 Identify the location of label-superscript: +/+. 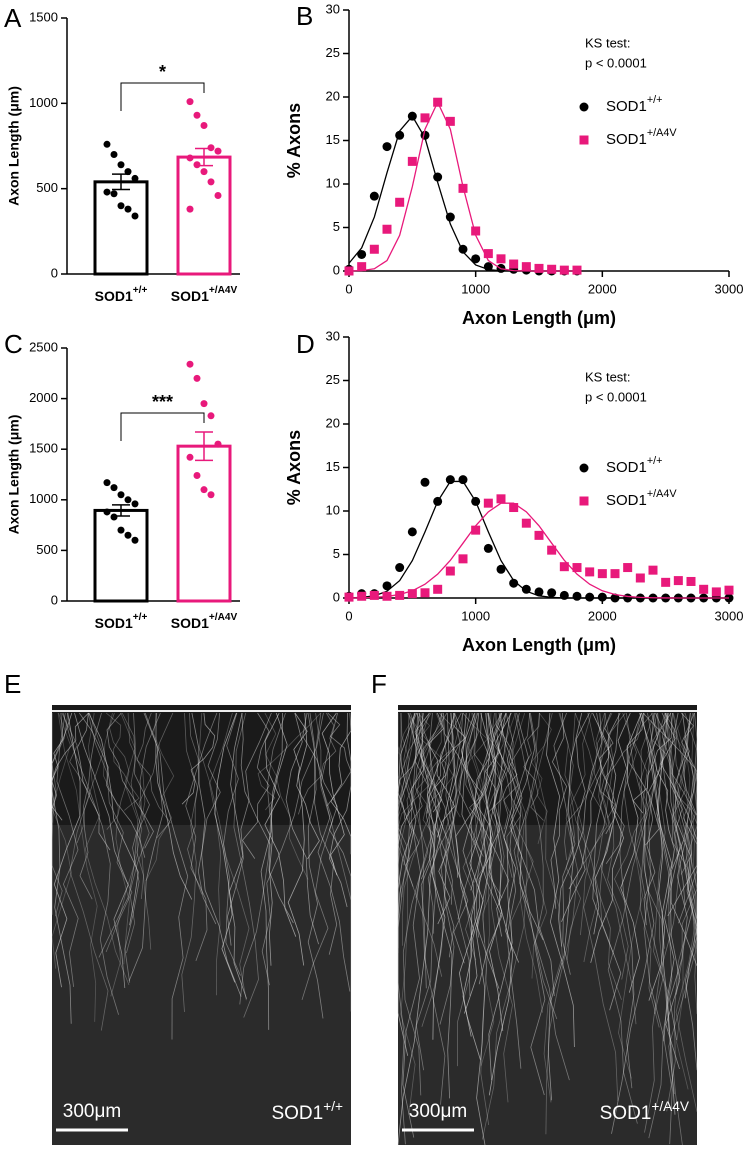
(140, 290).